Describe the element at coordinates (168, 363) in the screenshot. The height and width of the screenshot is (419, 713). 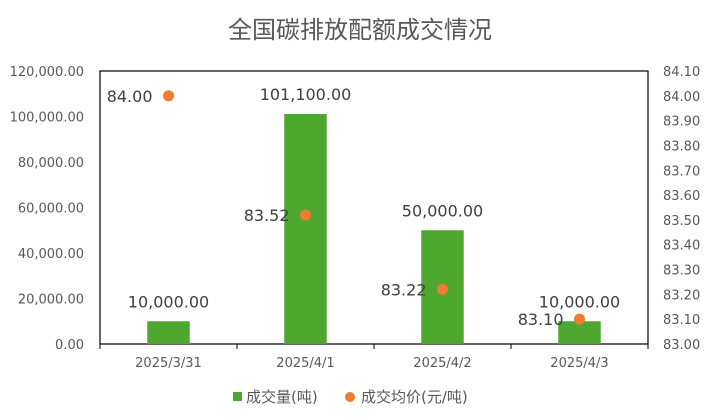
I see `x-tick-label: 2025/3/31` at that location.